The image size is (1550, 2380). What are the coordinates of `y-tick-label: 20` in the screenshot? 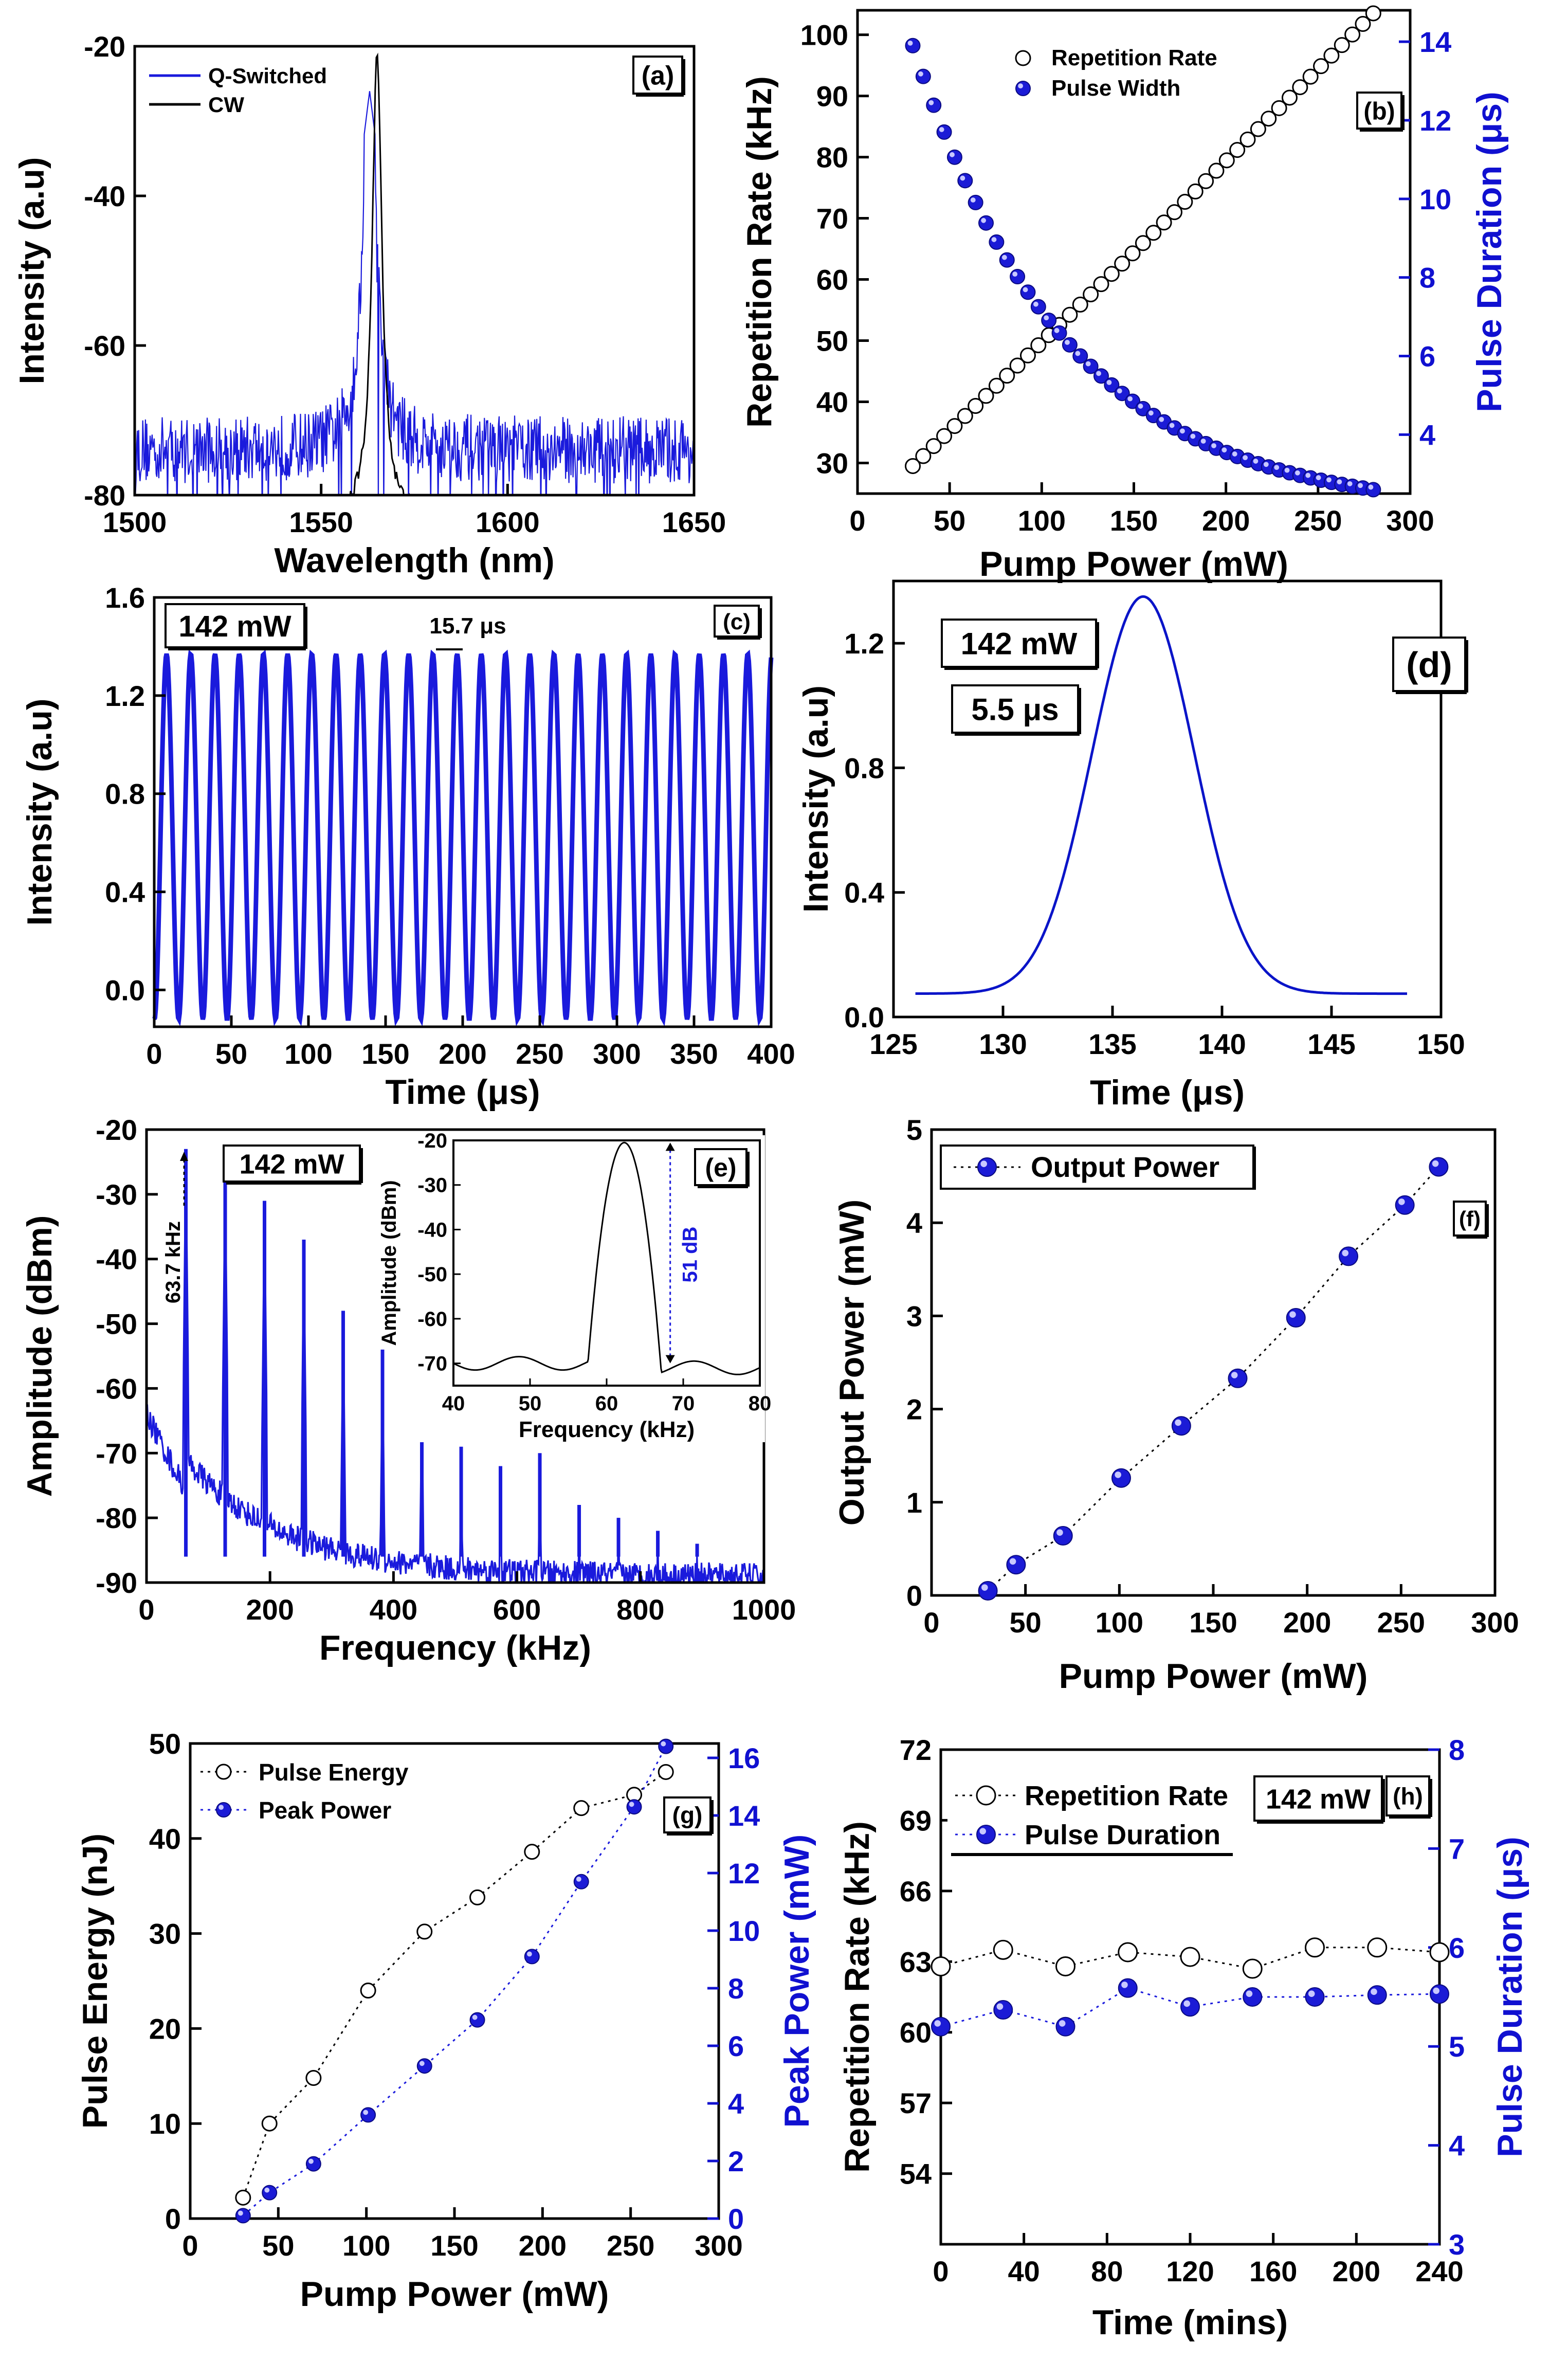 It's located at (165, 2028).